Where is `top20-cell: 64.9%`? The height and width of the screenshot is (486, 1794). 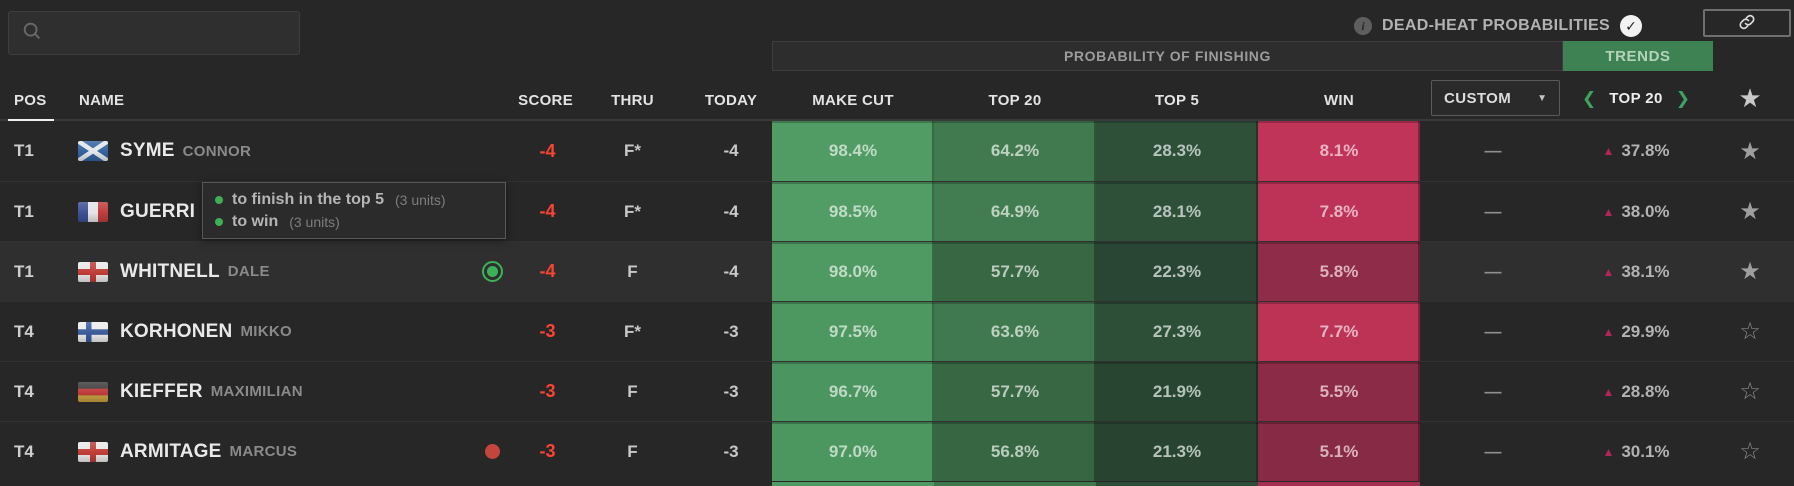 top20-cell: 64.9% is located at coordinates (1015, 211).